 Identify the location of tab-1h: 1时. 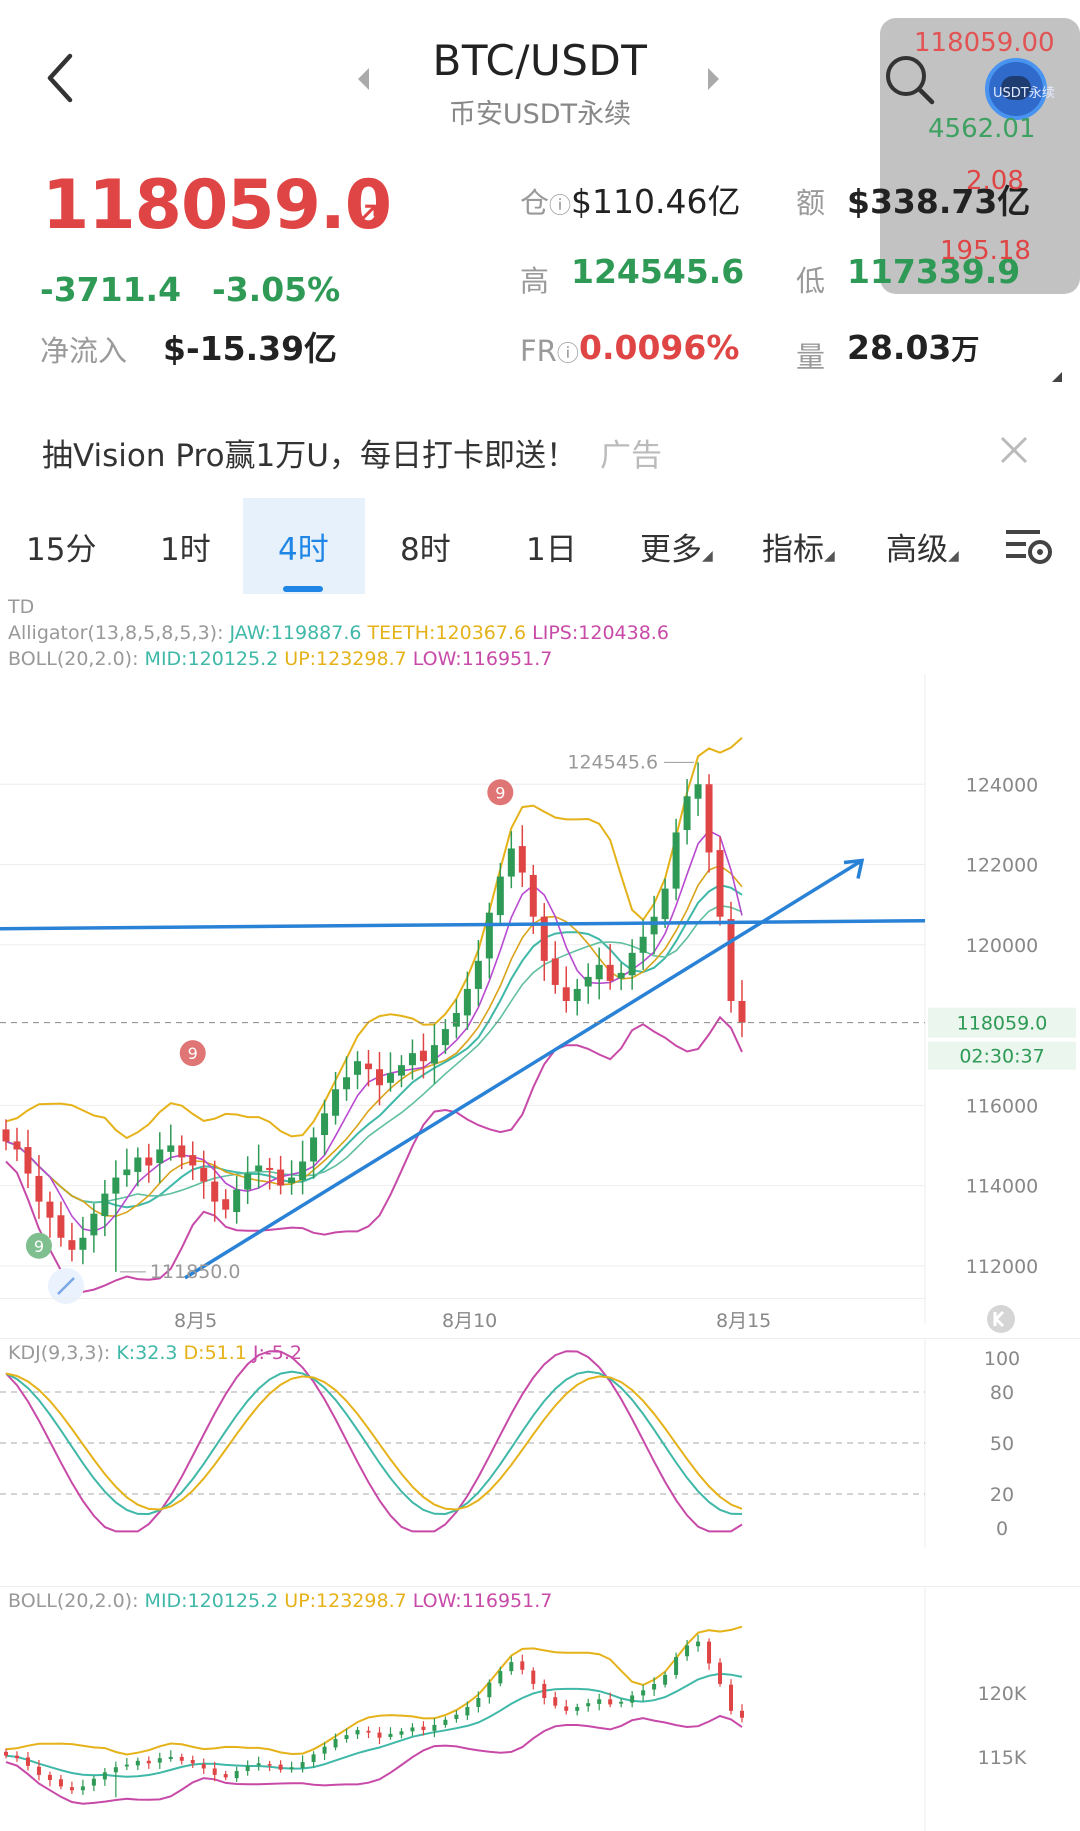
(185, 550).